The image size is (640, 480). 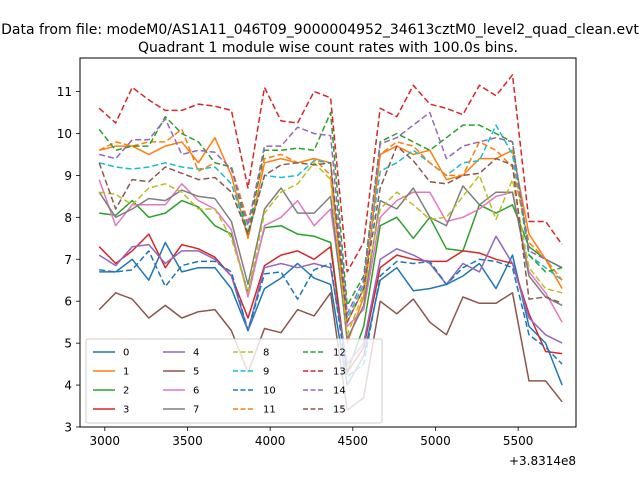 What do you see at coordinates (111, 372) in the screenshot?
I see `legend-item-1: 1` at bounding box center [111, 372].